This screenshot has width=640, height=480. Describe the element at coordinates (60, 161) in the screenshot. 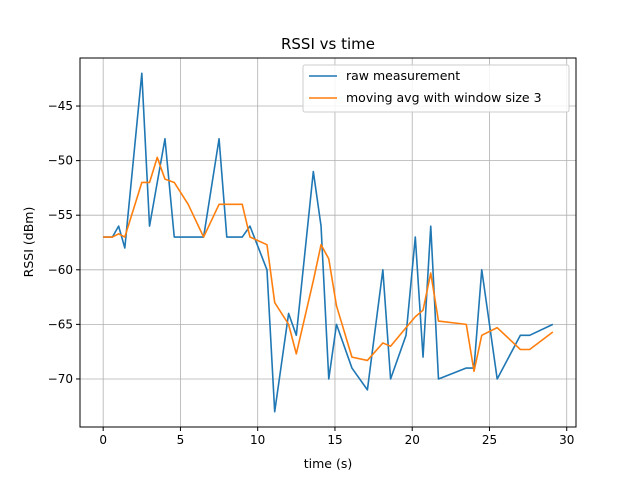

I see `y-tick-label: −50` at that location.